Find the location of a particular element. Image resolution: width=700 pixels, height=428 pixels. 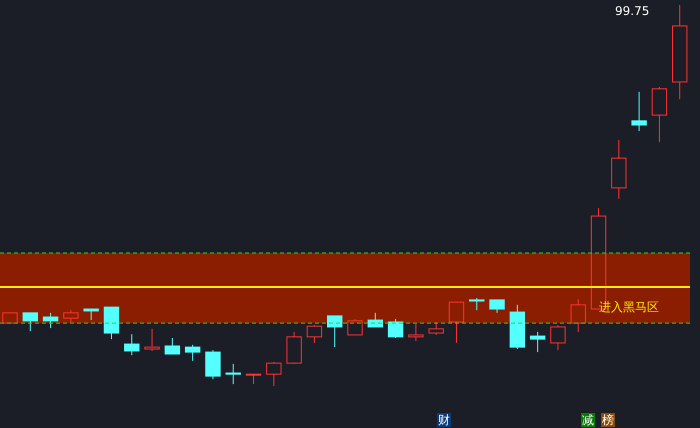

annotation: 99.75 is located at coordinates (632, 11).